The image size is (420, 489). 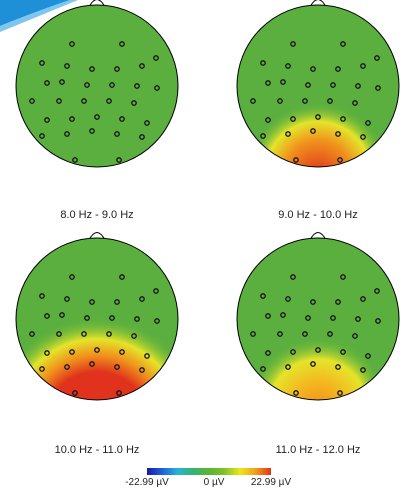 I want to click on panel-label-2: 9.0 Hz - 10.0 Hz, so click(x=317, y=215).